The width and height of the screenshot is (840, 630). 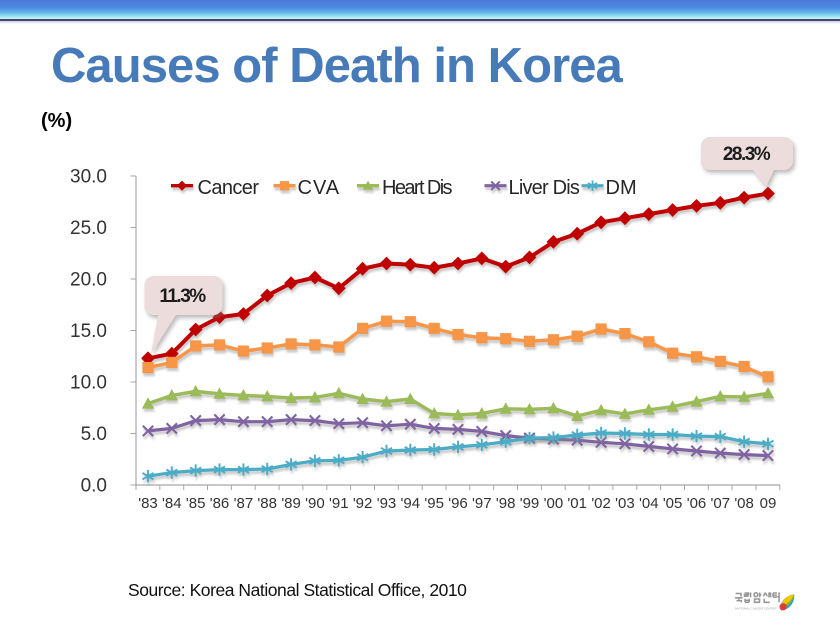 I want to click on svg-text: '96, so click(x=458, y=503).